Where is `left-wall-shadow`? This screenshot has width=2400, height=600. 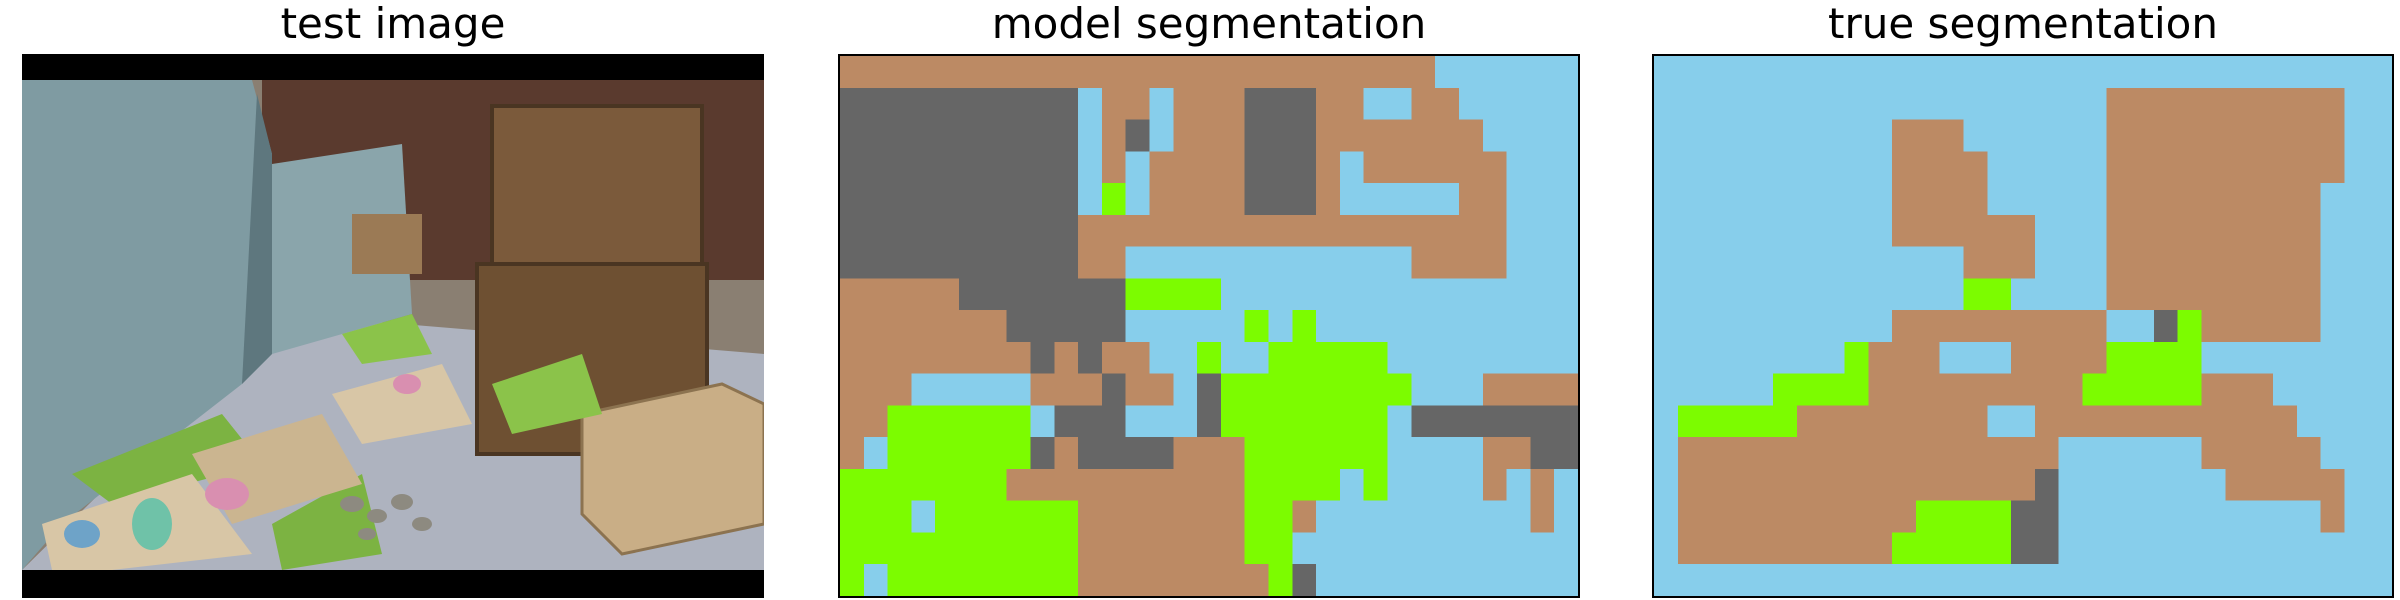 left-wall-shadow is located at coordinates (257, 239).